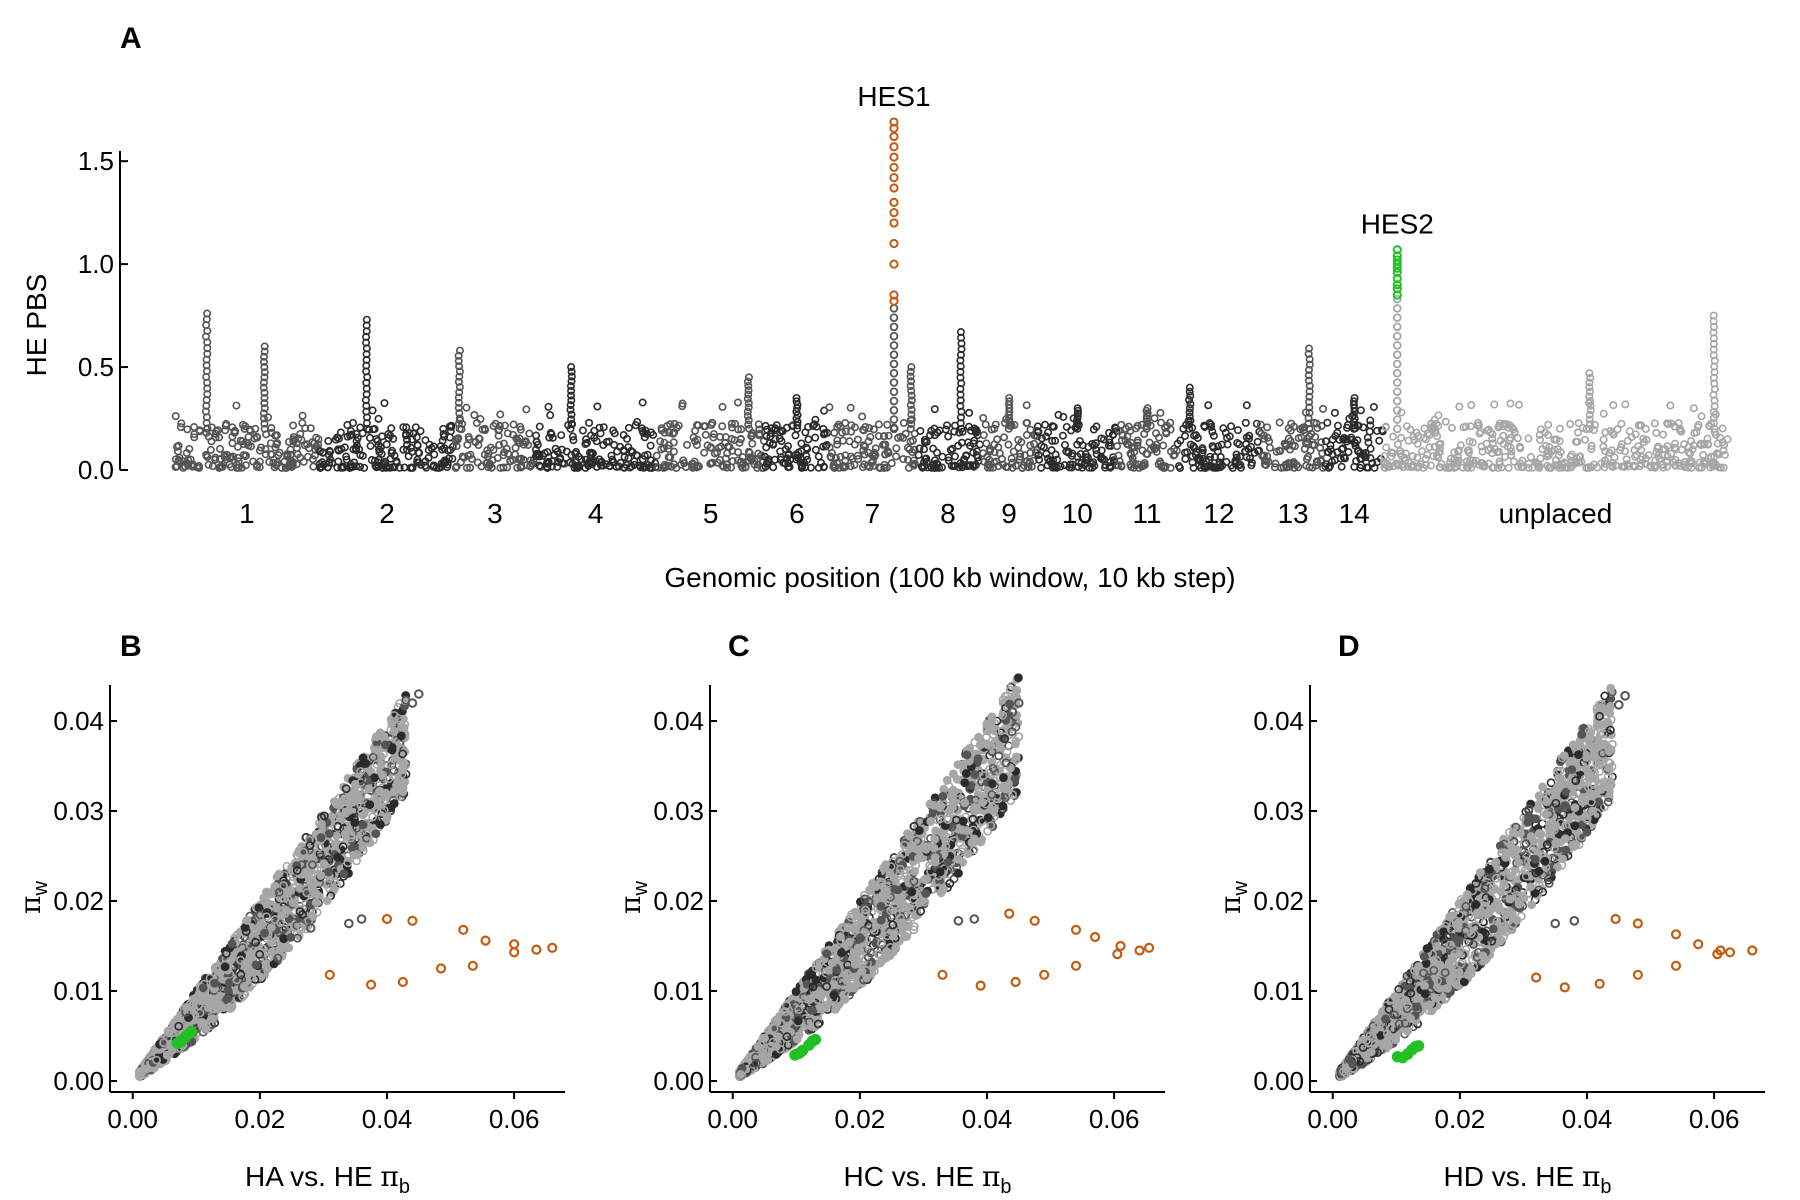 The image size is (1800, 1200). Describe the element at coordinates (1349, 646) in the screenshot. I see `panel-letter-d: D` at that location.